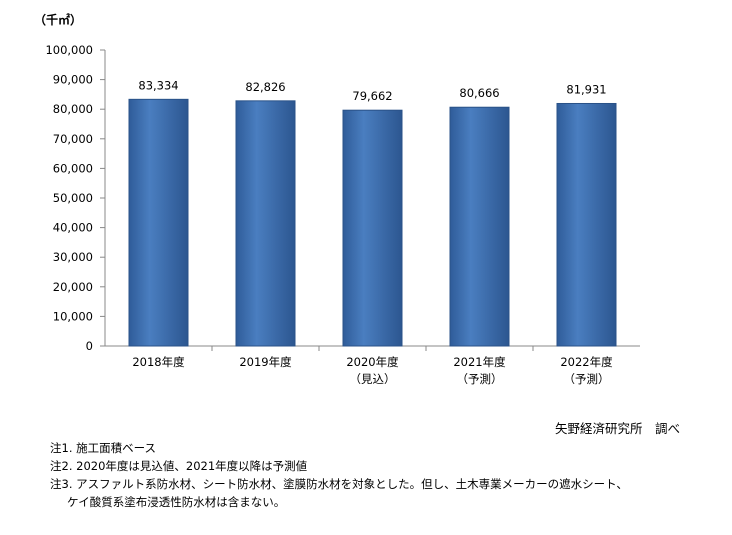 The image size is (732, 535). What do you see at coordinates (103, 448) in the screenshot?
I see `note-1: 注1. 施工面積ベース` at bounding box center [103, 448].